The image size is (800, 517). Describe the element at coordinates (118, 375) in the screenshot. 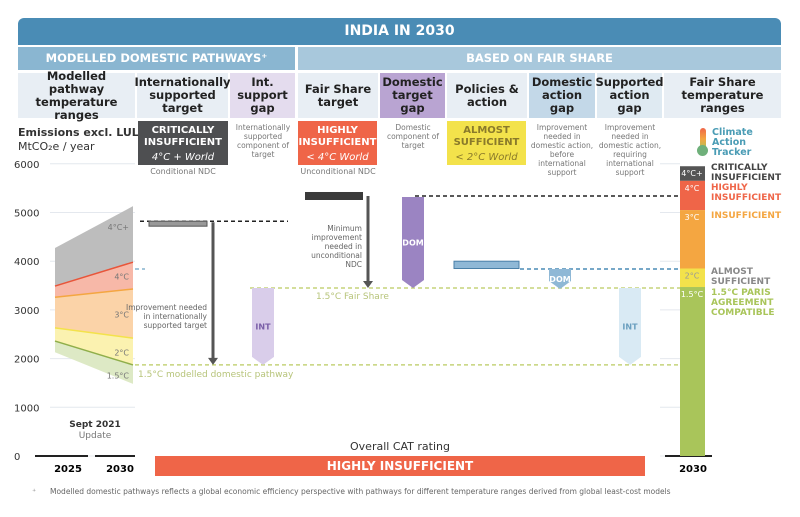

I see `fan-label: 1.5°C` at that location.